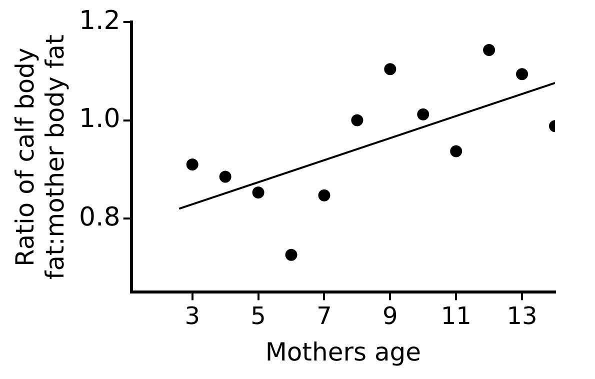 This screenshot has height=379, width=595. I want to click on y-tick-label: 1.0, so click(99, 119).